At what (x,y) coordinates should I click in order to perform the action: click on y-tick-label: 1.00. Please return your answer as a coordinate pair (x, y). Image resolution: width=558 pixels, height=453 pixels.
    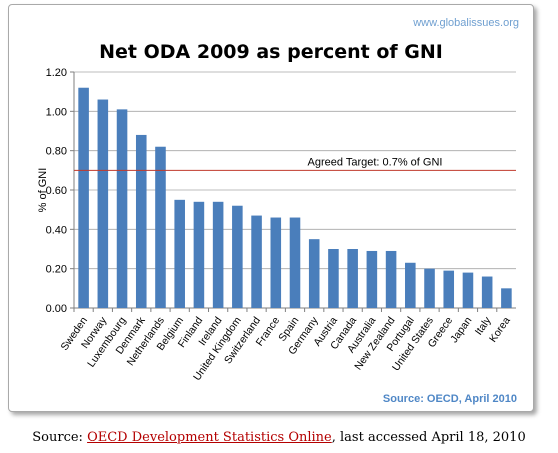
    Looking at the image, I should click on (56, 112).